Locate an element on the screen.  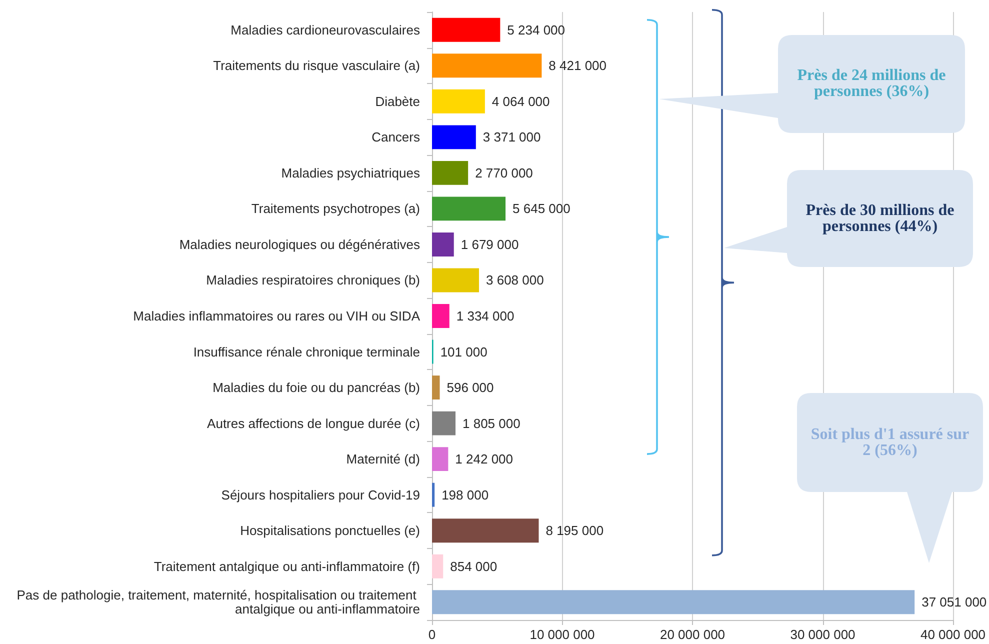
data-label: 8 421 000 is located at coordinates (577, 66).